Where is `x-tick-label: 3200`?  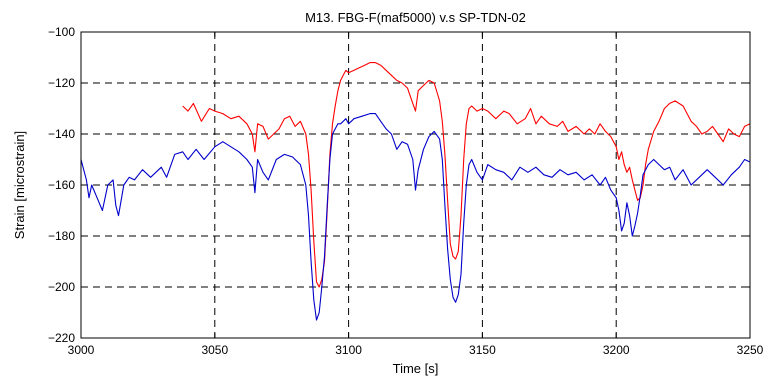 x-tick-label: 3200 is located at coordinates (616, 350).